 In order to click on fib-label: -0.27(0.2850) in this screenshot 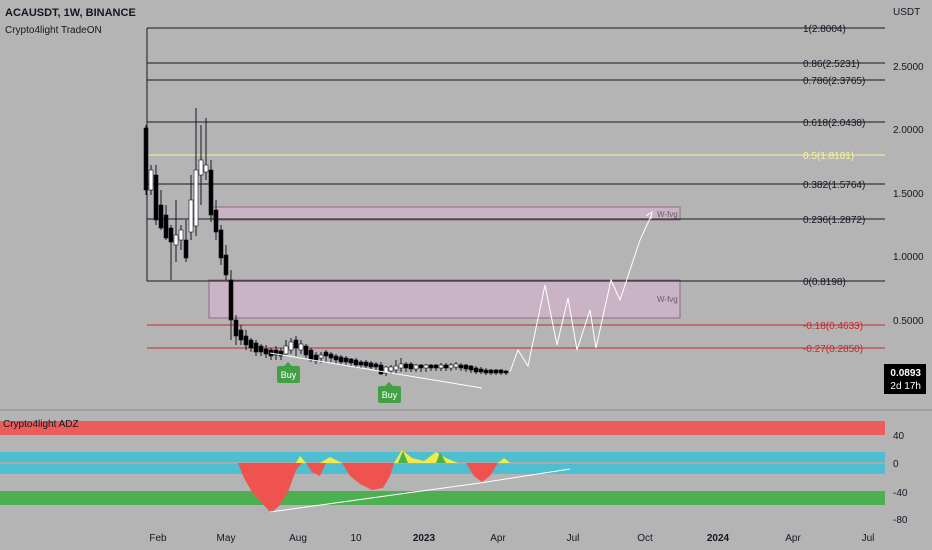, I will do `click(833, 349)`.